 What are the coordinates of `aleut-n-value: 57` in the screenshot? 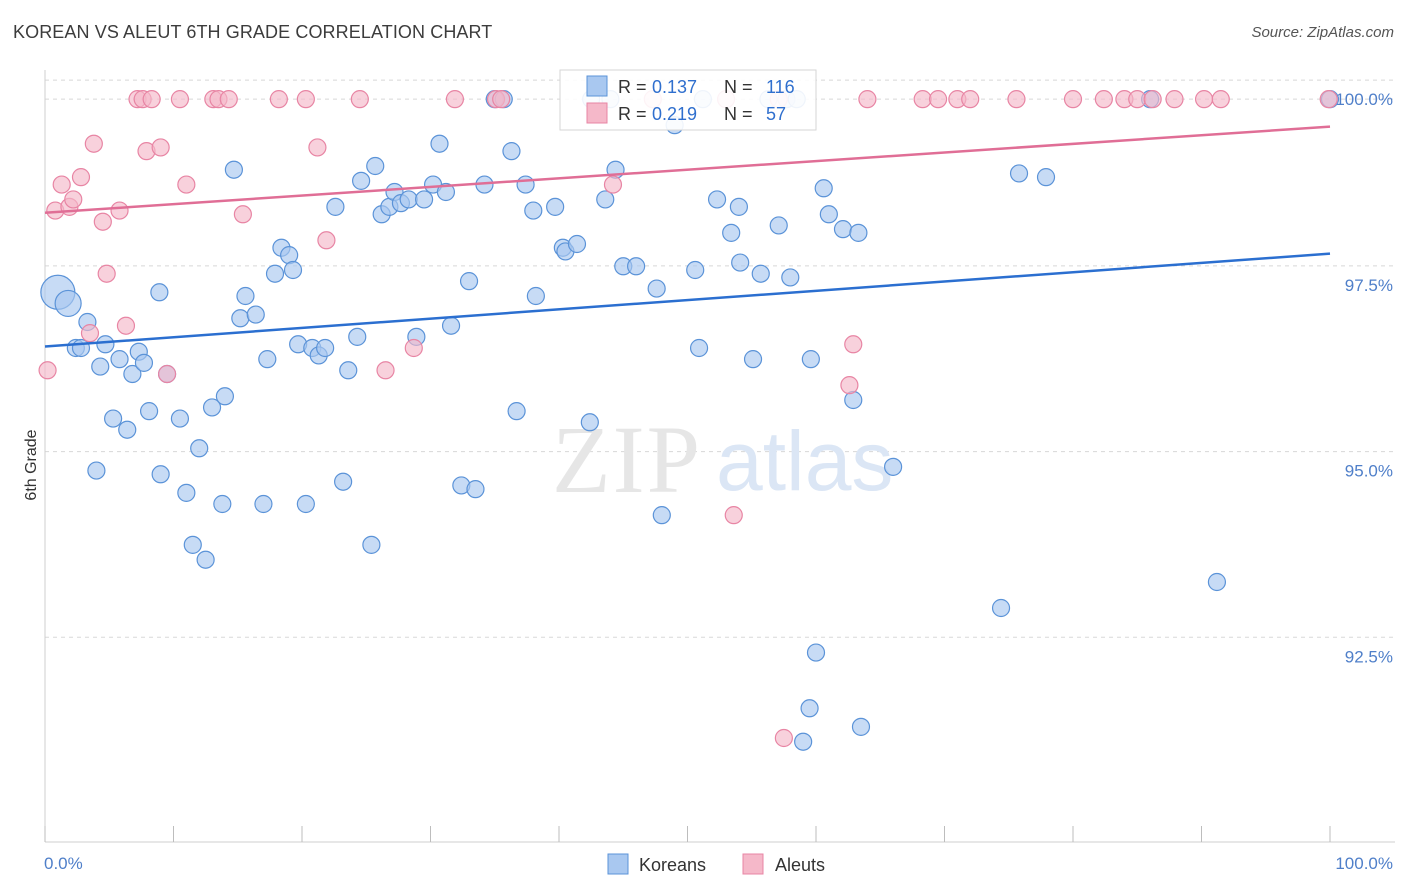 It's located at (776, 114).